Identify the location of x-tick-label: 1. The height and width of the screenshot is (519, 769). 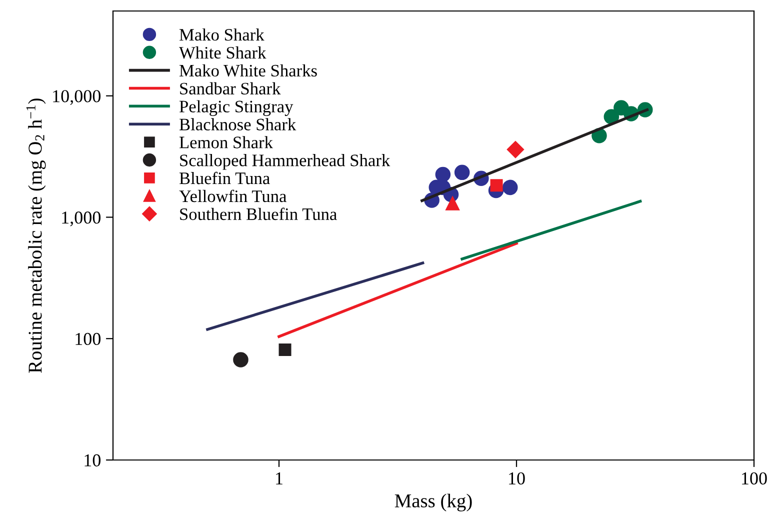
(279, 478).